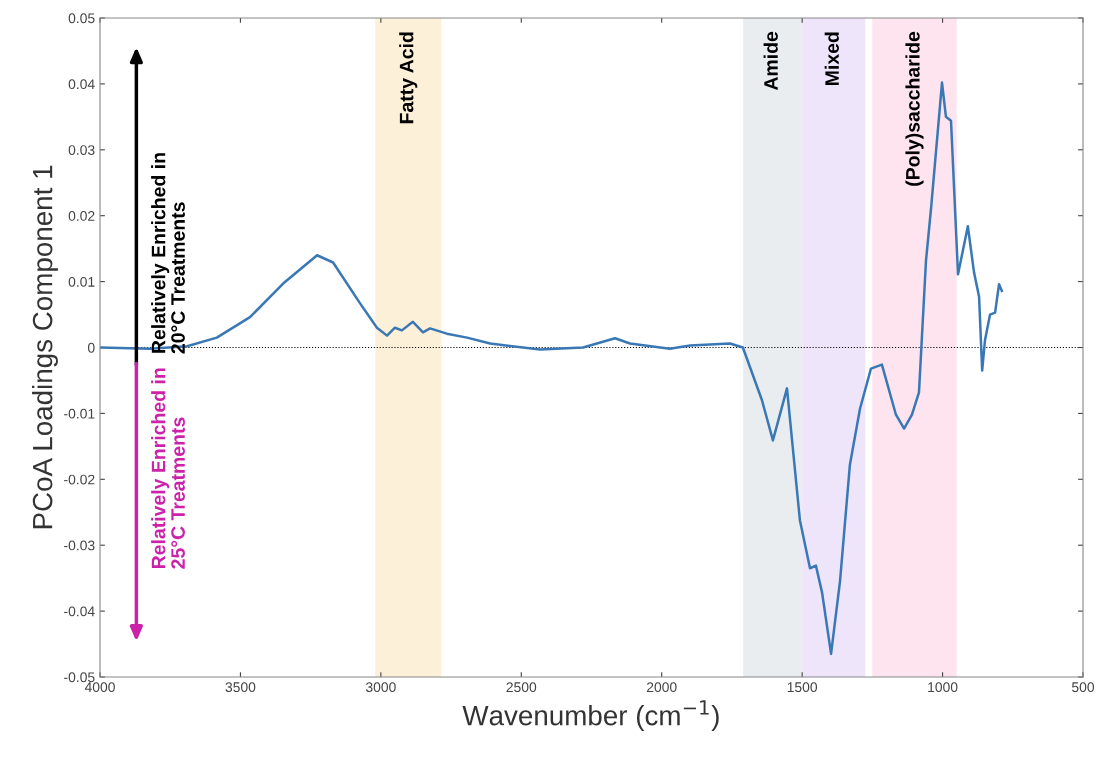 The width and height of the screenshot is (1106, 758). I want to click on x-tick-label: 500, so click(1083, 687).